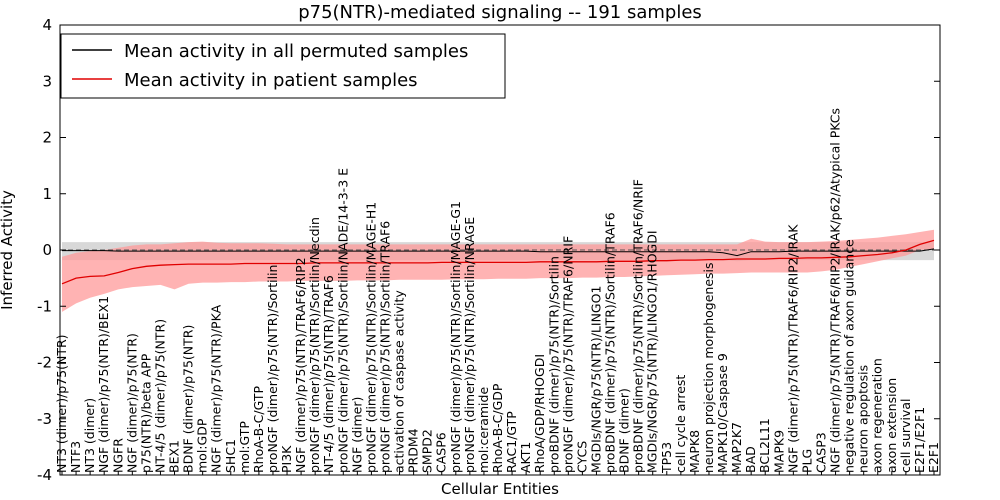 Image resolution: width=1000 pixels, height=500 pixels. I want to click on legend-label-permuted: Mean activity in all permuted samples, so click(296, 51).